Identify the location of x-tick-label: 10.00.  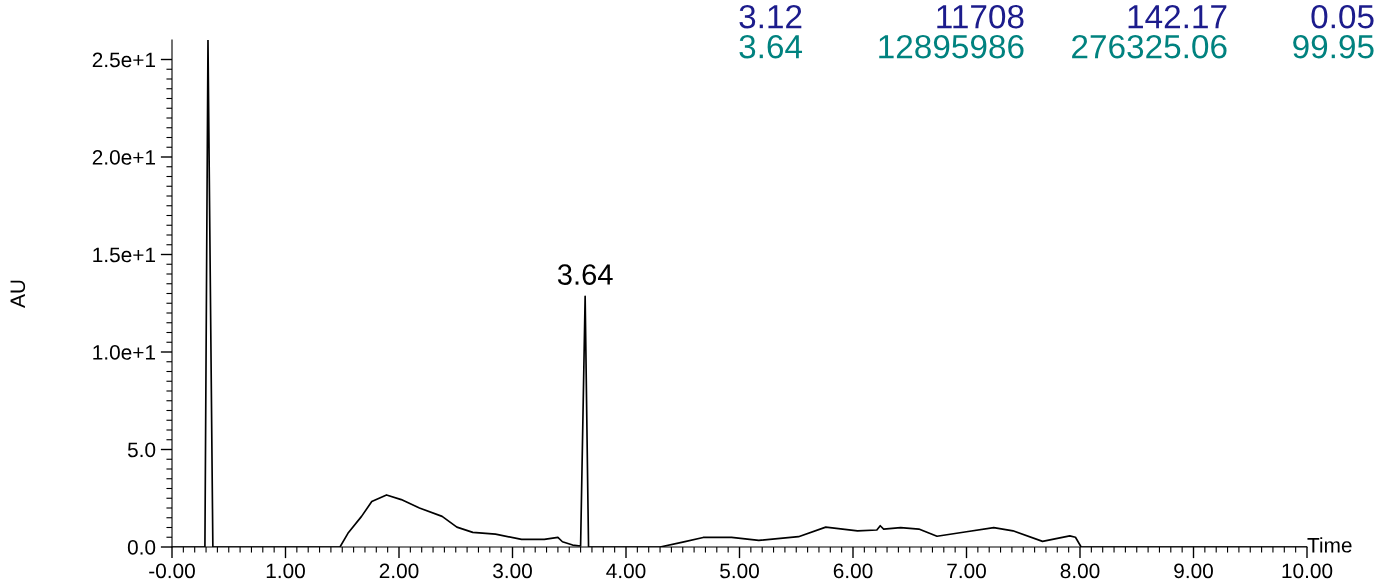
(1307, 571).